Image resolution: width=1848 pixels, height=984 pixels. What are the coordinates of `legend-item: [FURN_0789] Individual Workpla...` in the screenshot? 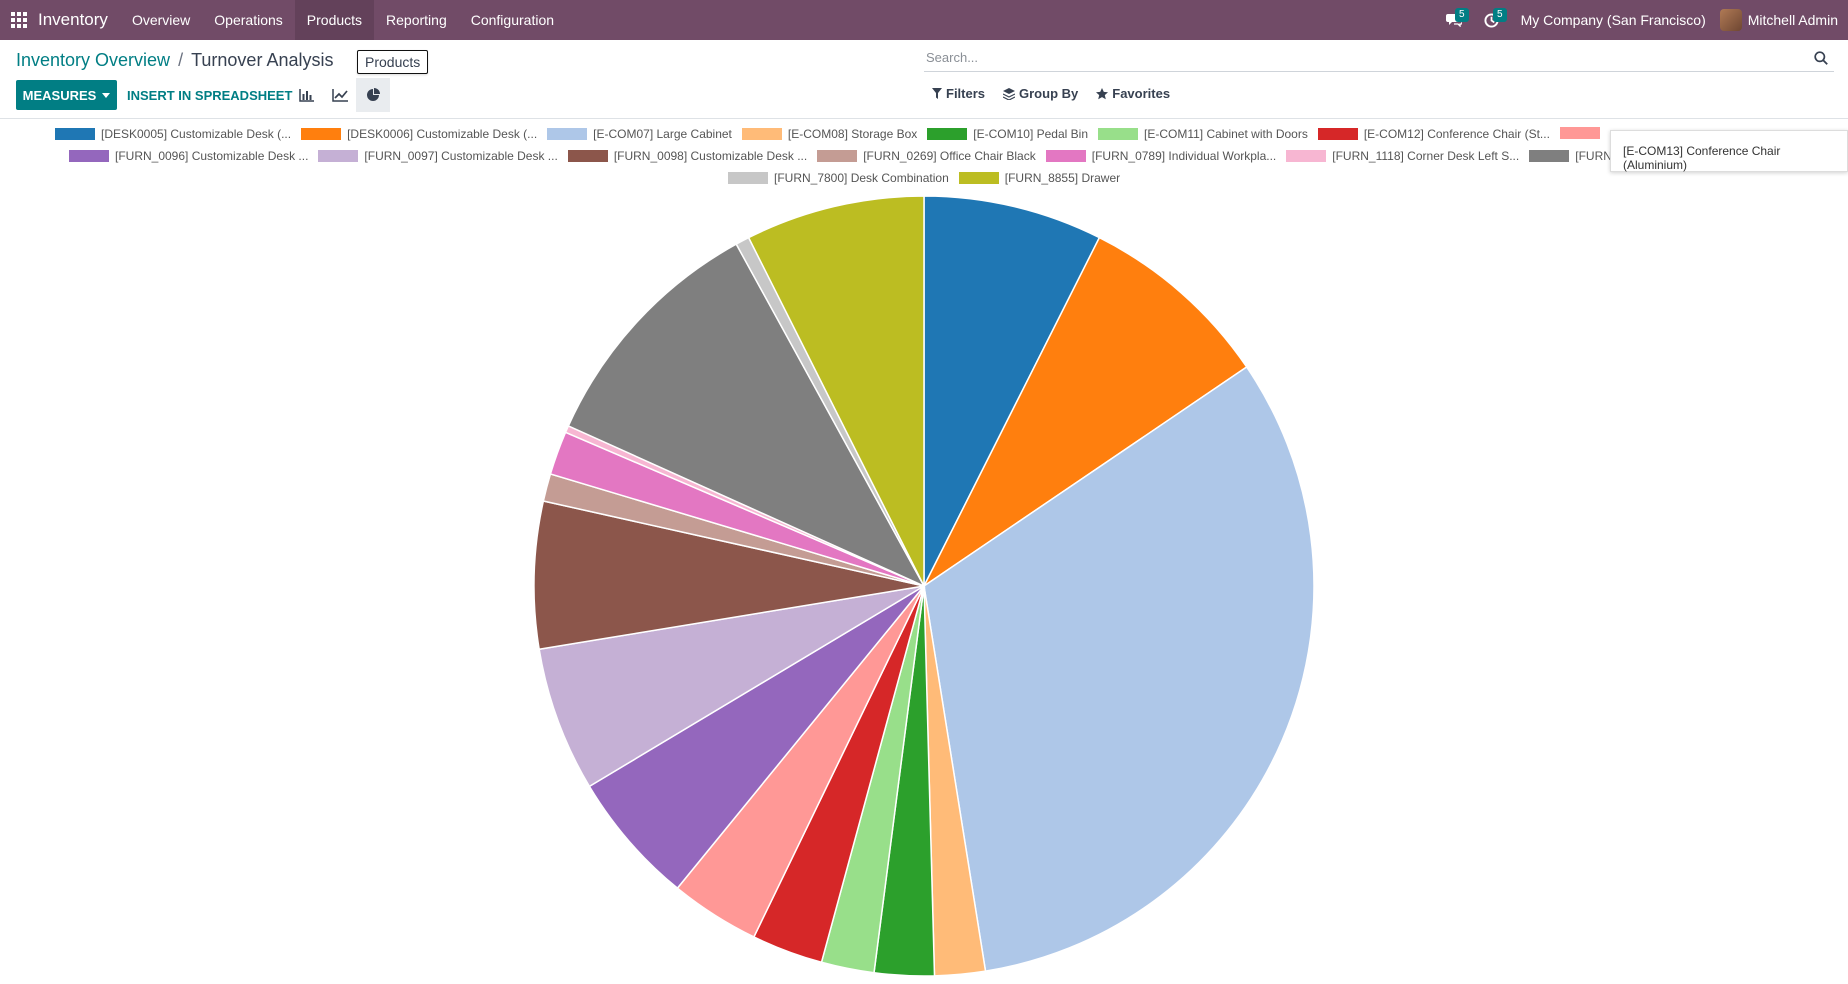 It's located at (1160, 156).